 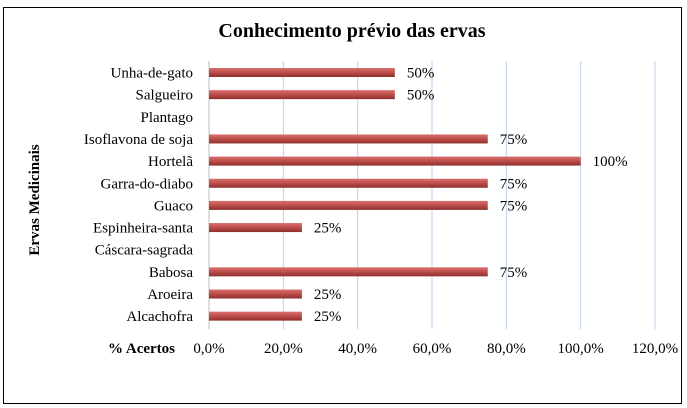 I want to click on x-axis-title: % Acertos, so click(x=141, y=349).